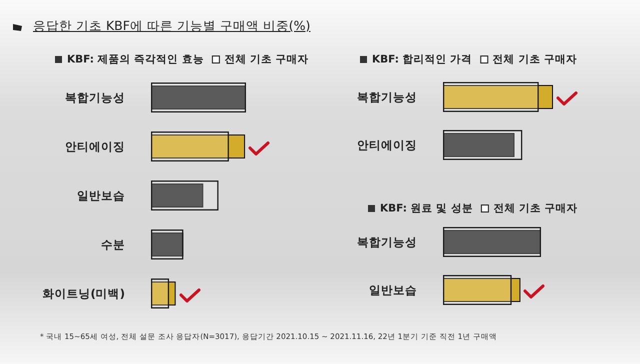 This screenshot has width=640, height=364. What do you see at coordinates (83, 293) in the screenshot?
I see `y-tick-label: 화이트닝(미백)` at bounding box center [83, 293].